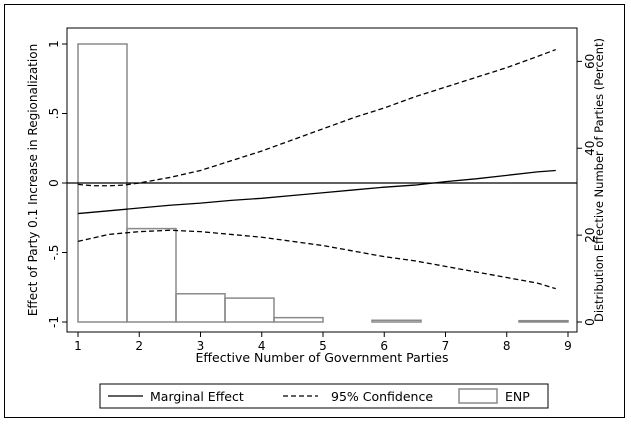 This screenshot has width=631, height=424. I want to click on legend-box, so click(324, 396).